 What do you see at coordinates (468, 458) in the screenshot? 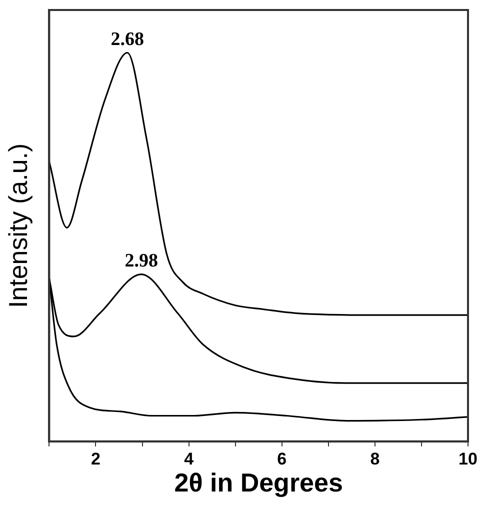
I see `x-tick-label: 10` at bounding box center [468, 458].